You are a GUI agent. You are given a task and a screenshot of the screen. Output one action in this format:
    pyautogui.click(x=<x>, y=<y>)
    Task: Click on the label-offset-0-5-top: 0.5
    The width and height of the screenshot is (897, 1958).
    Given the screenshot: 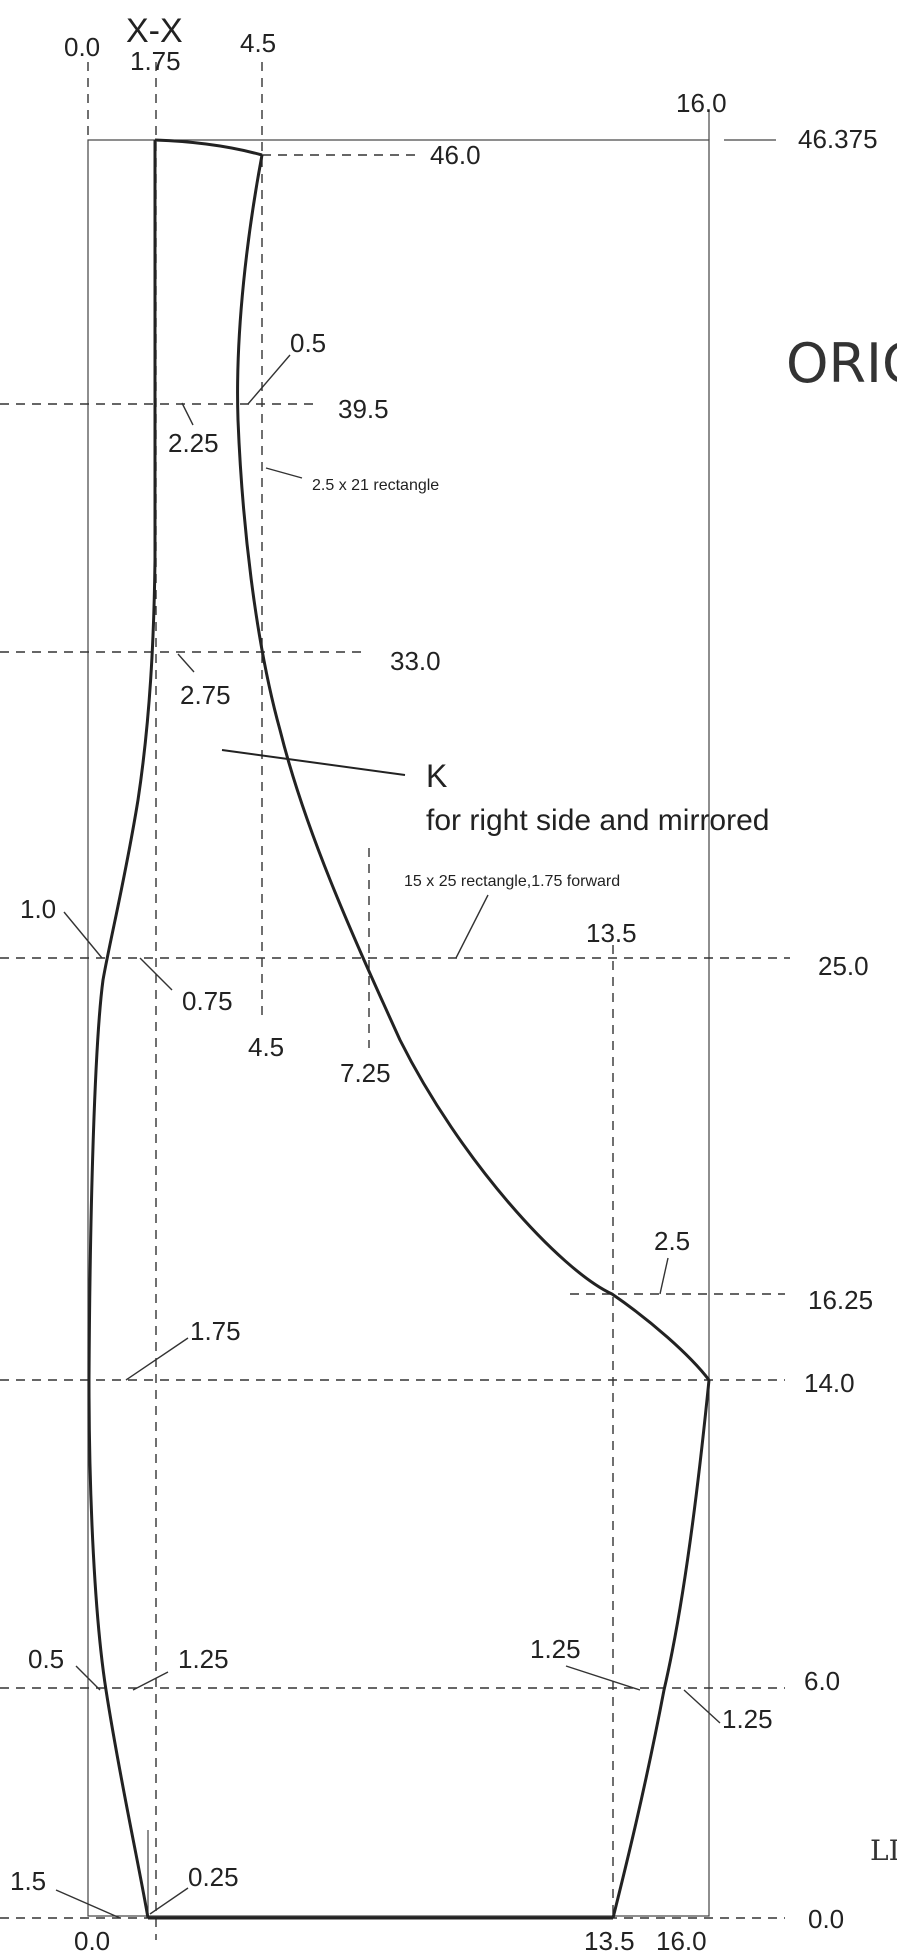 What is the action you would take?
    pyautogui.click(x=308, y=343)
    